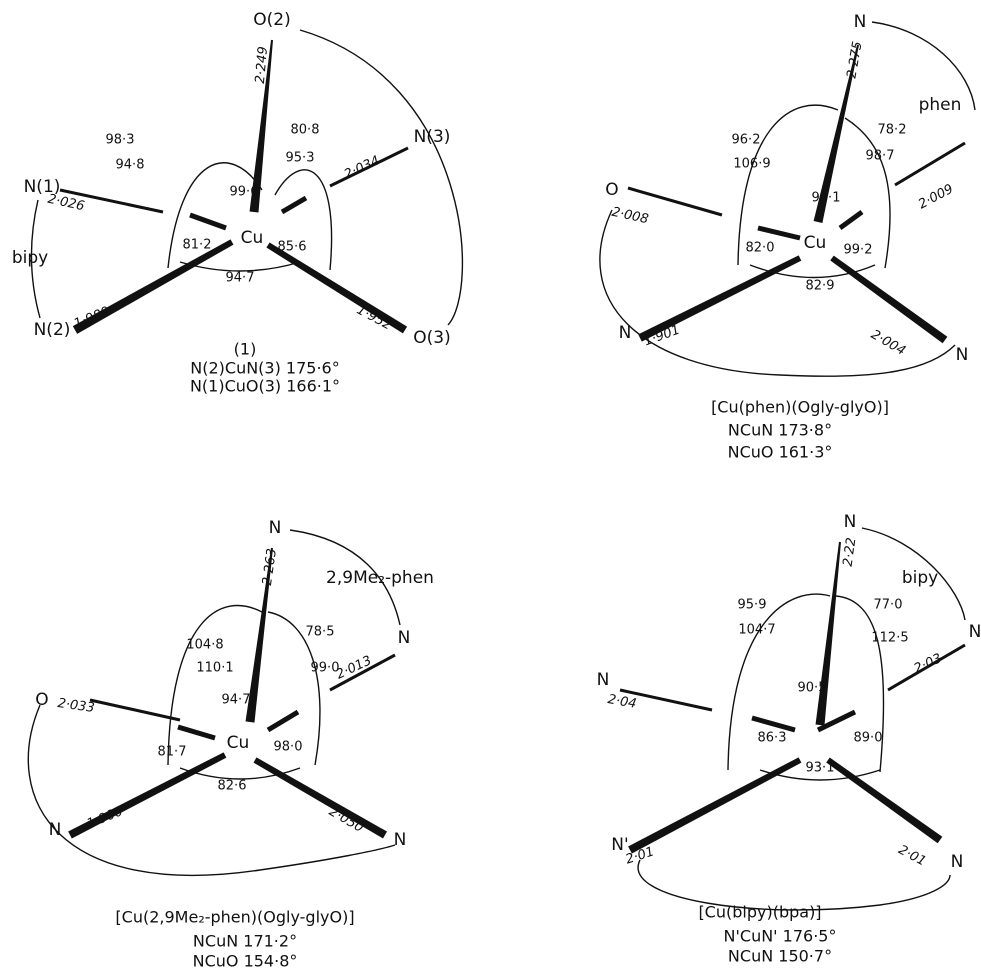 The width and height of the screenshot is (981, 980). Describe the element at coordinates (759, 912) in the screenshot. I see `caption-line: [Cu(bipy)(bpa)]` at that location.